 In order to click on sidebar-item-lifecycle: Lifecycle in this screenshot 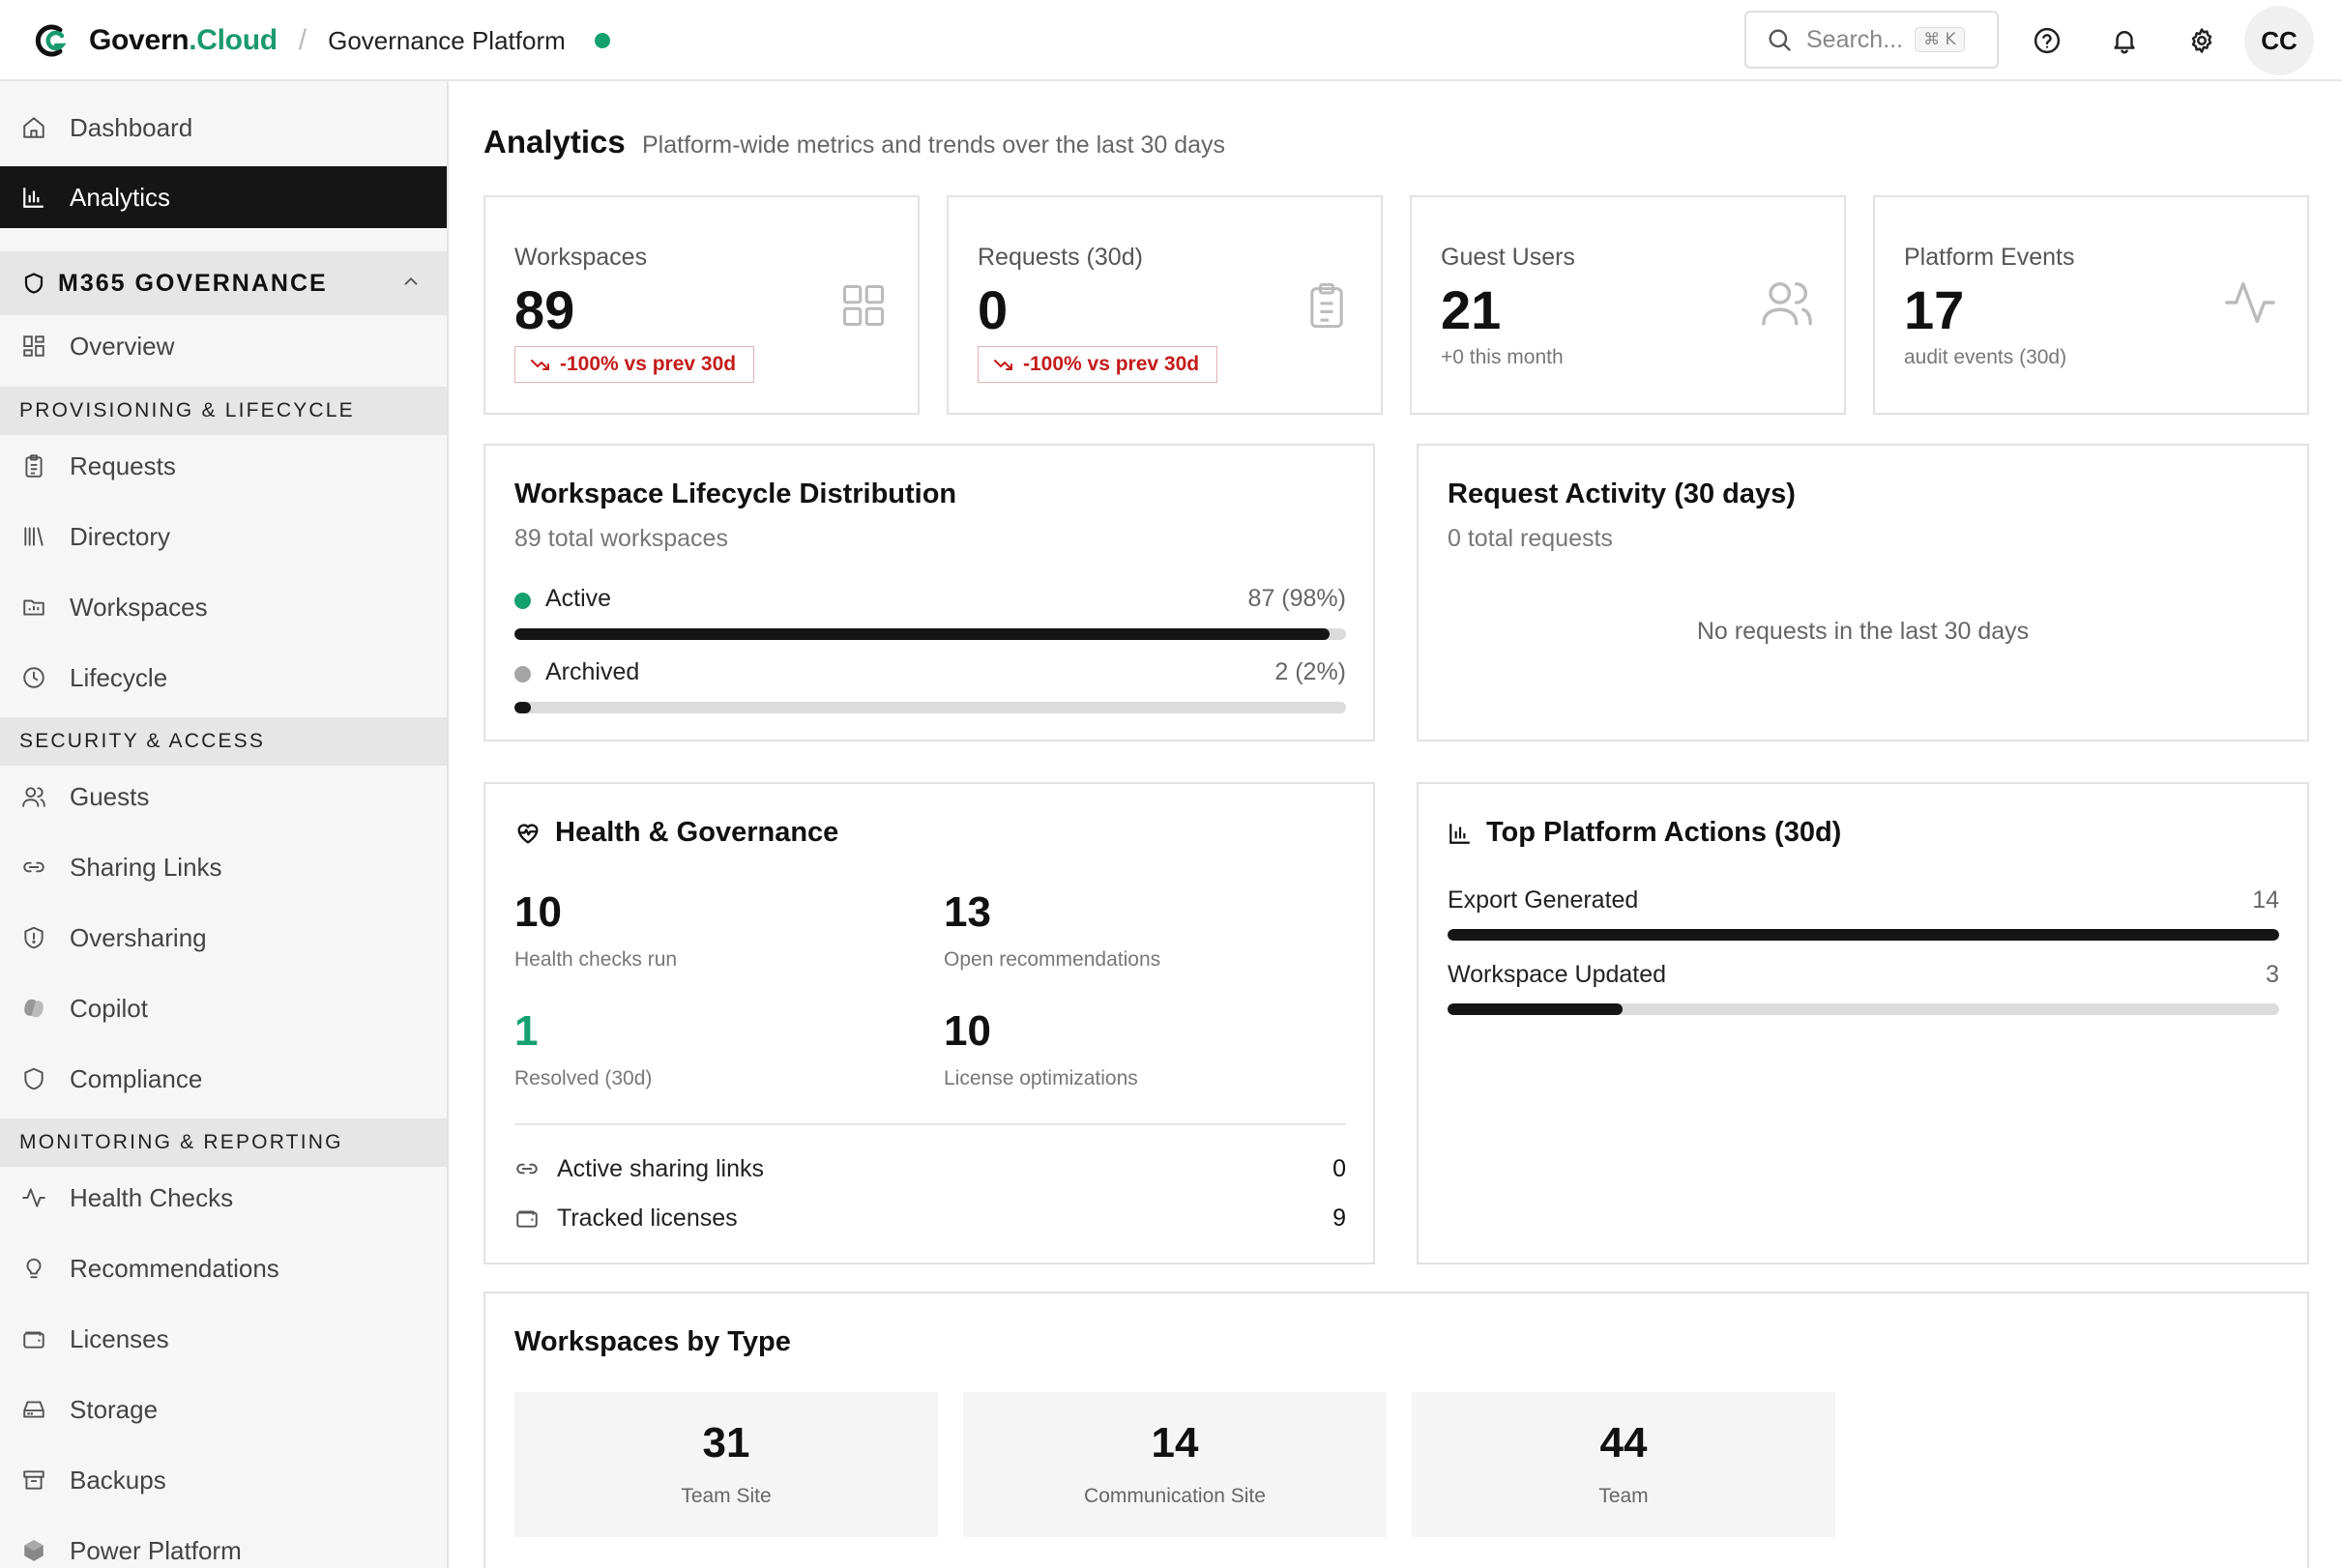, I will do `click(223, 678)`.